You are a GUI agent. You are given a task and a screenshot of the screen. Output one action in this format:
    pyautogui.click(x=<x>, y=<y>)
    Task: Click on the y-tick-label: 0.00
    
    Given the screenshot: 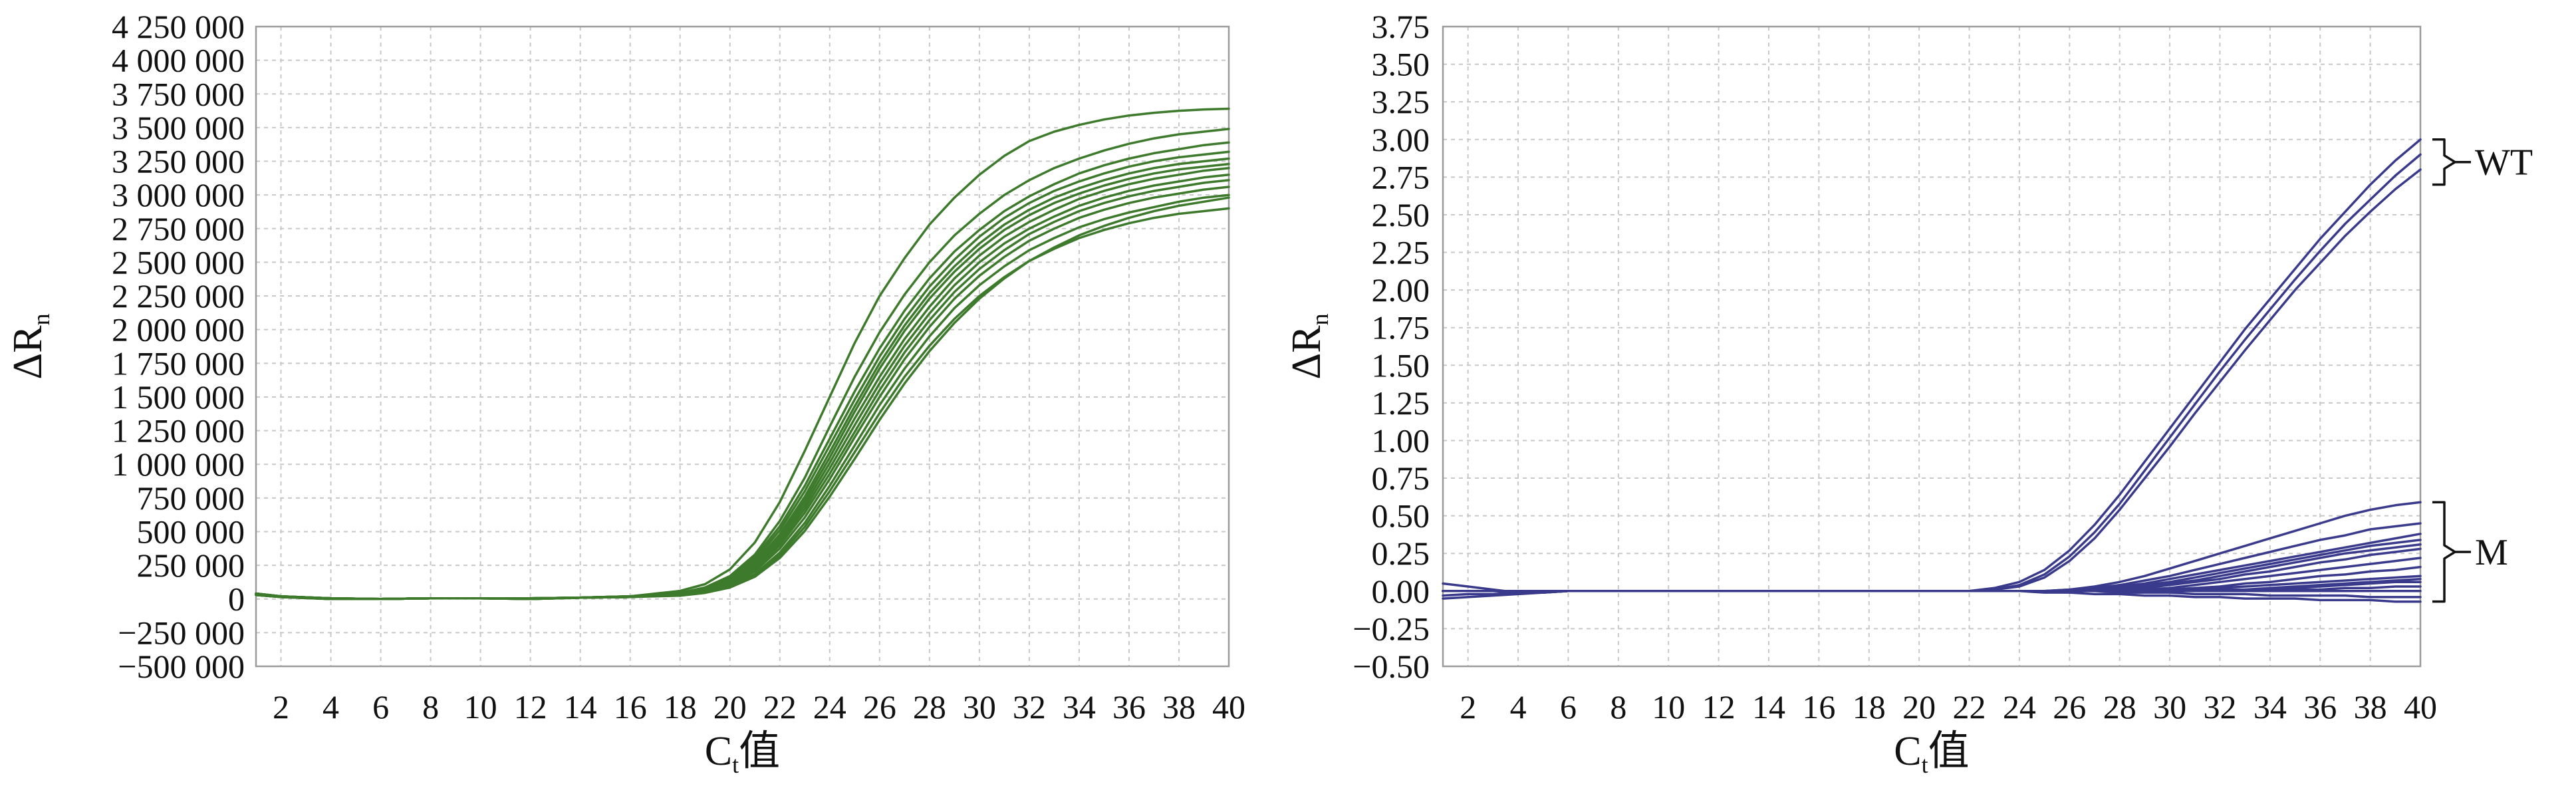 What is the action you would take?
    pyautogui.click(x=1401, y=592)
    